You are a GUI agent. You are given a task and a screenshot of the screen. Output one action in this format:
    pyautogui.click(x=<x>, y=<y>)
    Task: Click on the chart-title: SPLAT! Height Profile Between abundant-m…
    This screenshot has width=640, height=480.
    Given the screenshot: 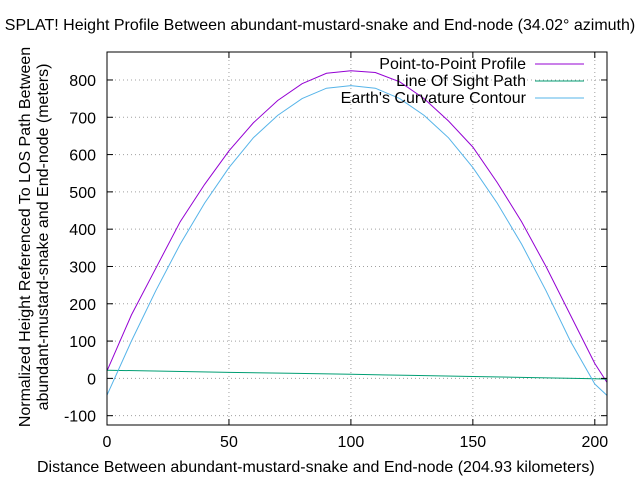 What is the action you would take?
    pyautogui.click(x=320, y=25)
    